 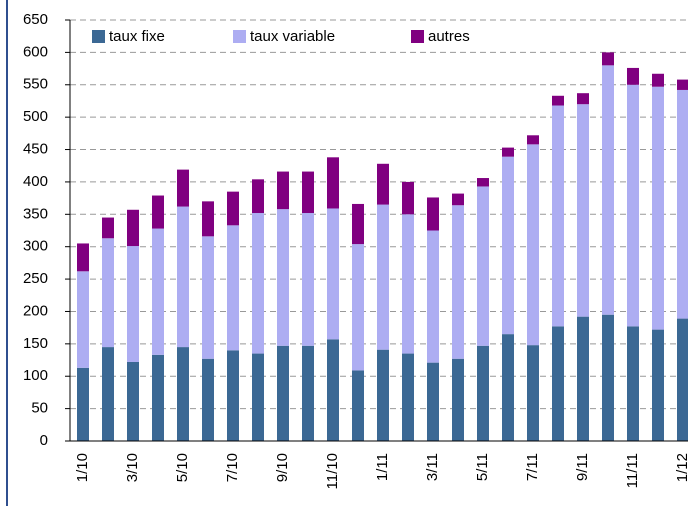 I want to click on x-tick-label: 1/11, so click(x=382, y=467).